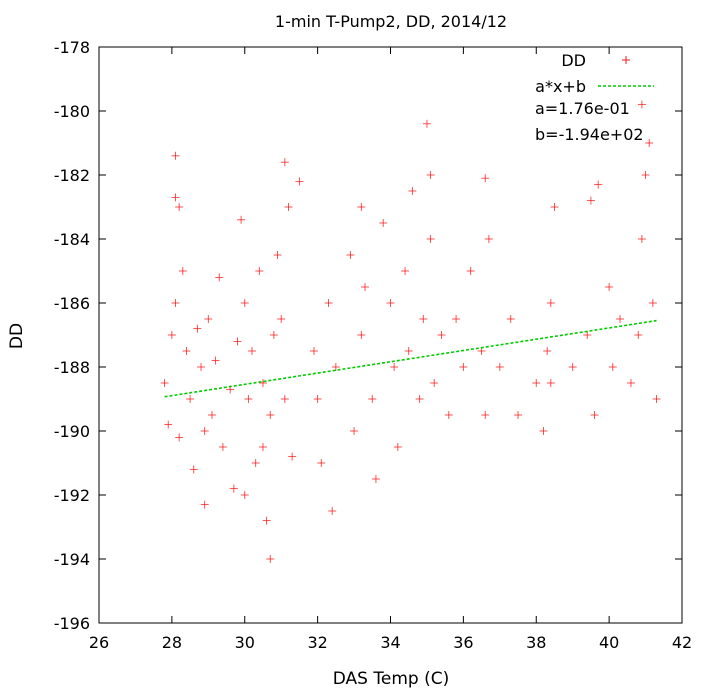  I want to click on y-tick-label: -194, so click(72, 559).